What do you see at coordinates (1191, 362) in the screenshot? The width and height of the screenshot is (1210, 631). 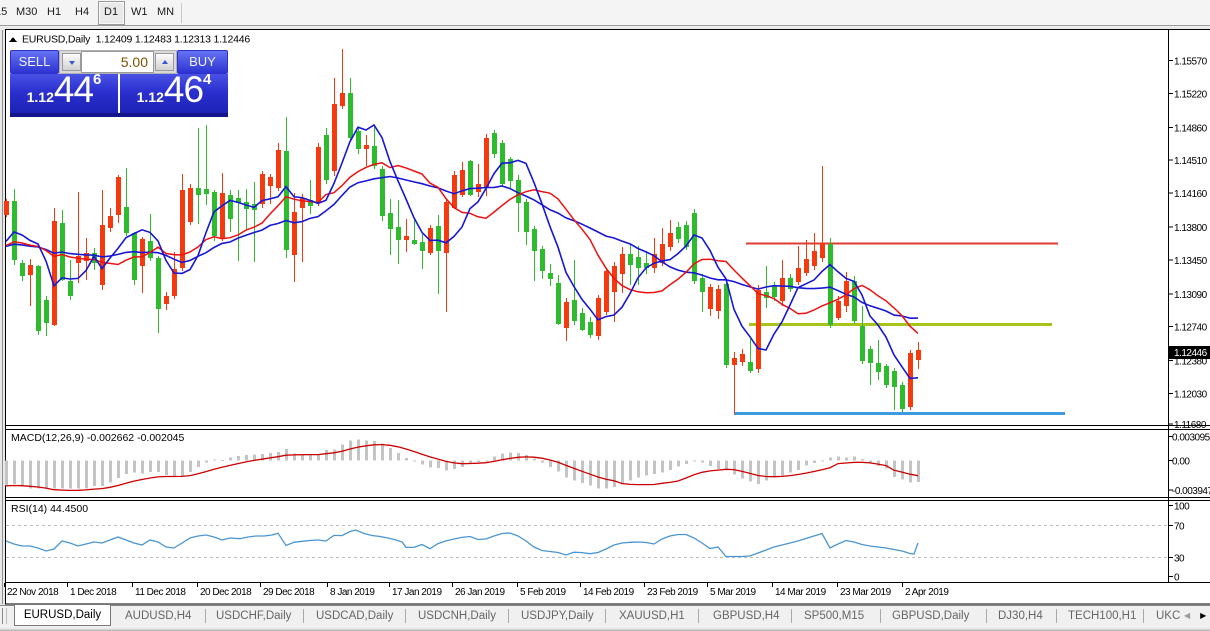 I see `svg-text: 1.12380` at bounding box center [1191, 362].